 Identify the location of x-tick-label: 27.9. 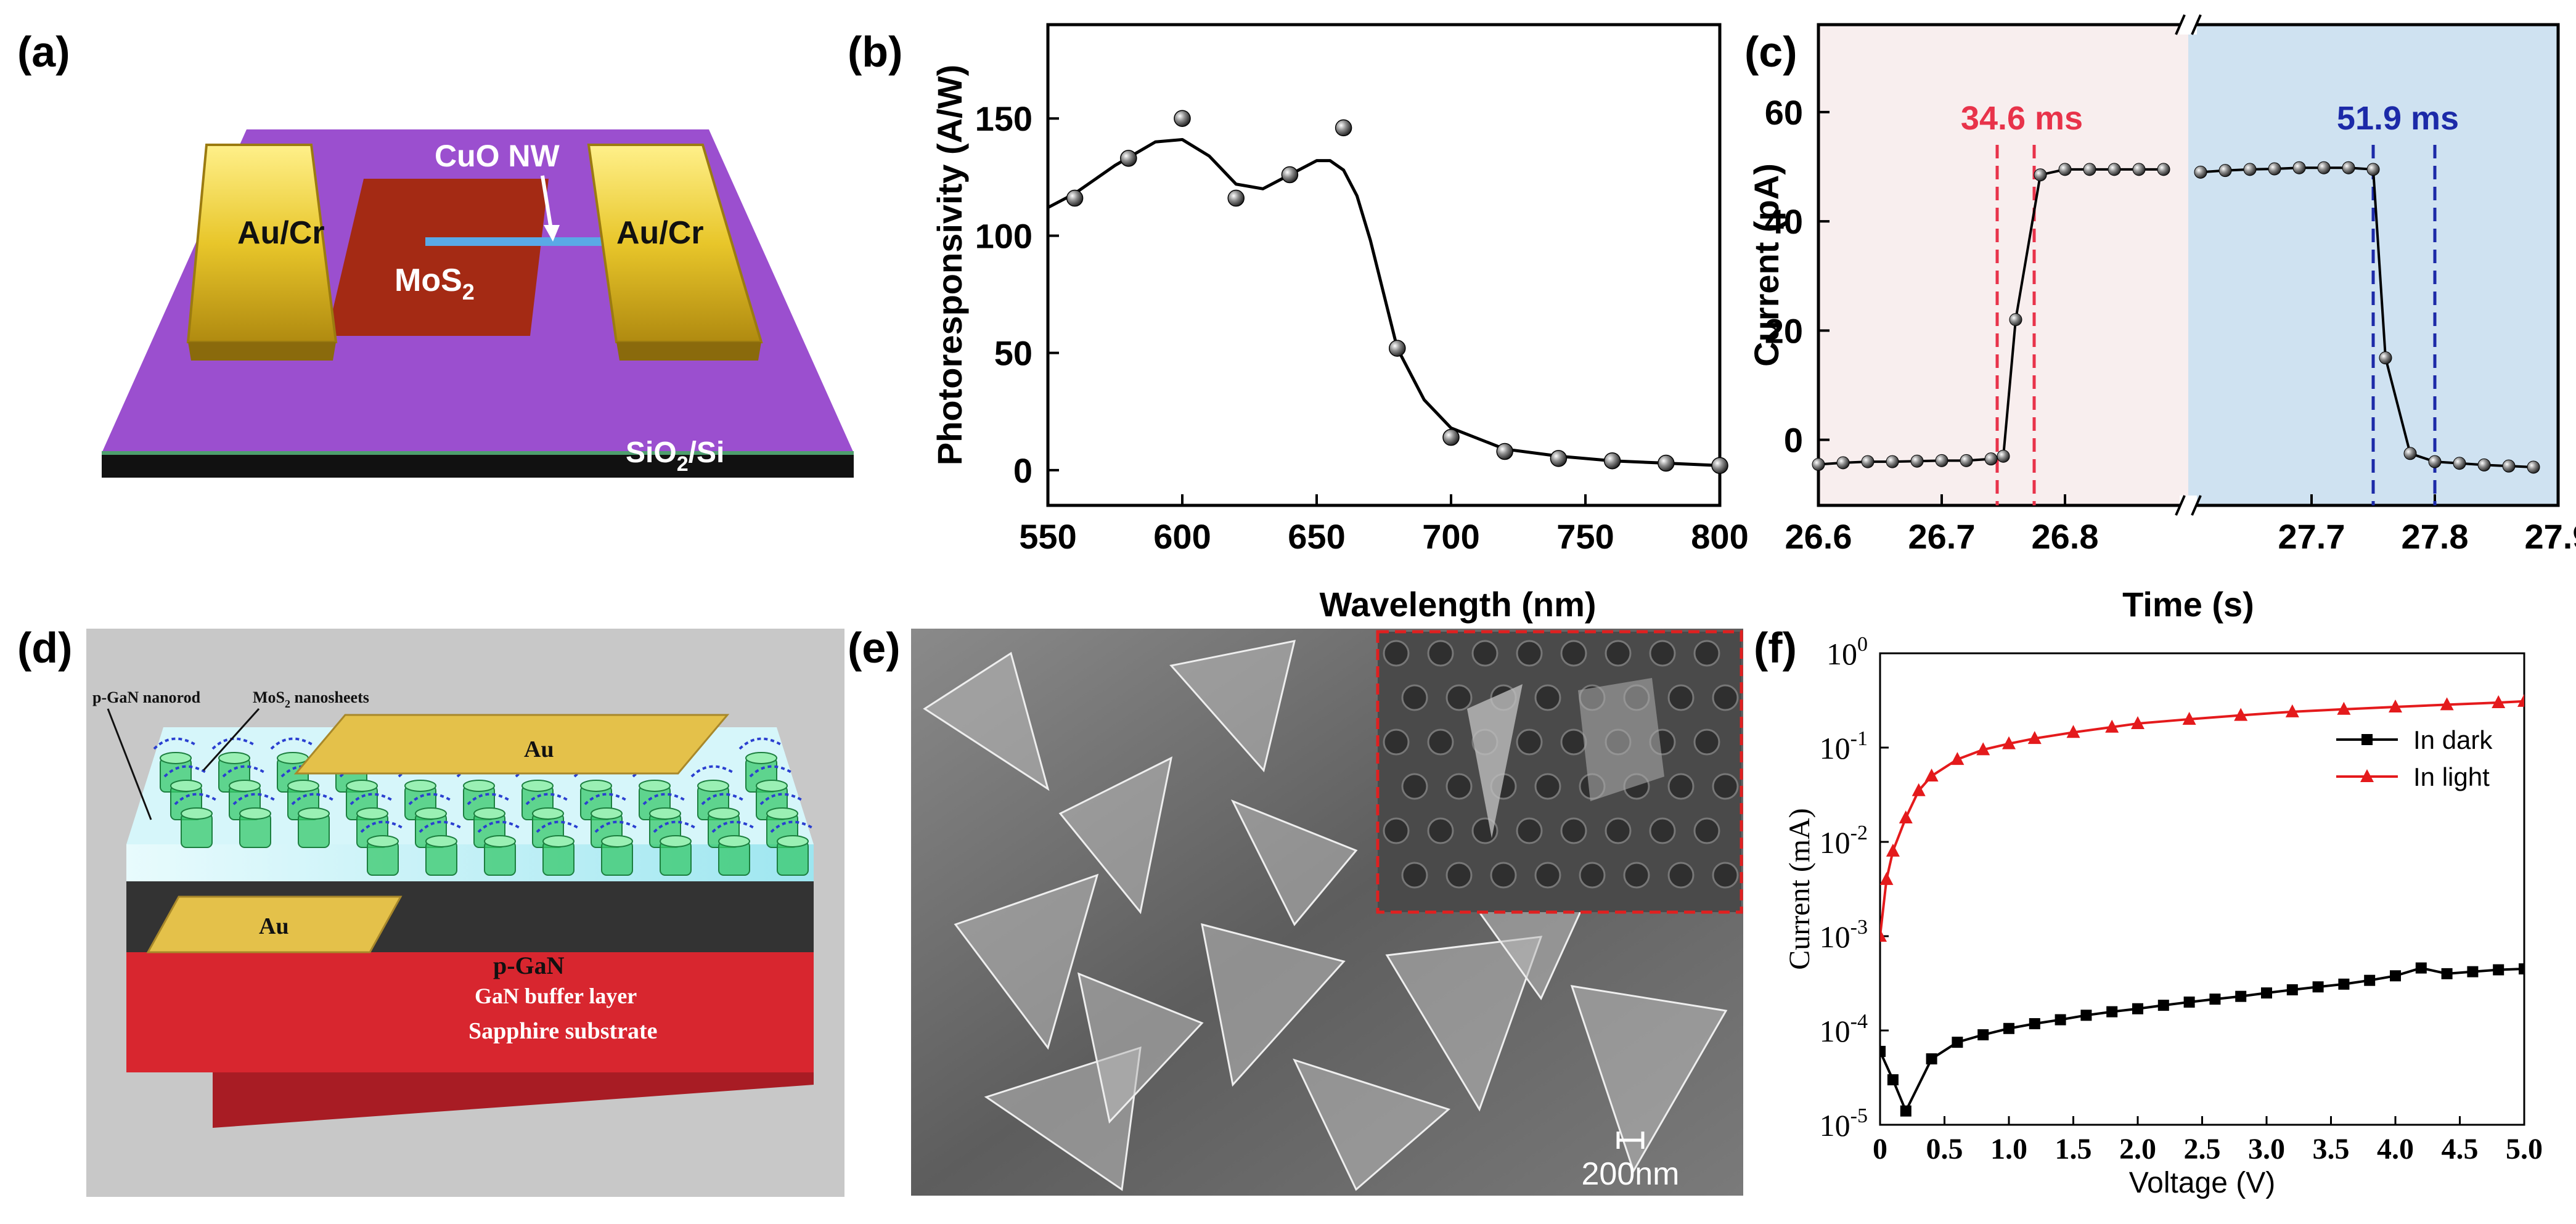
(2550, 536).